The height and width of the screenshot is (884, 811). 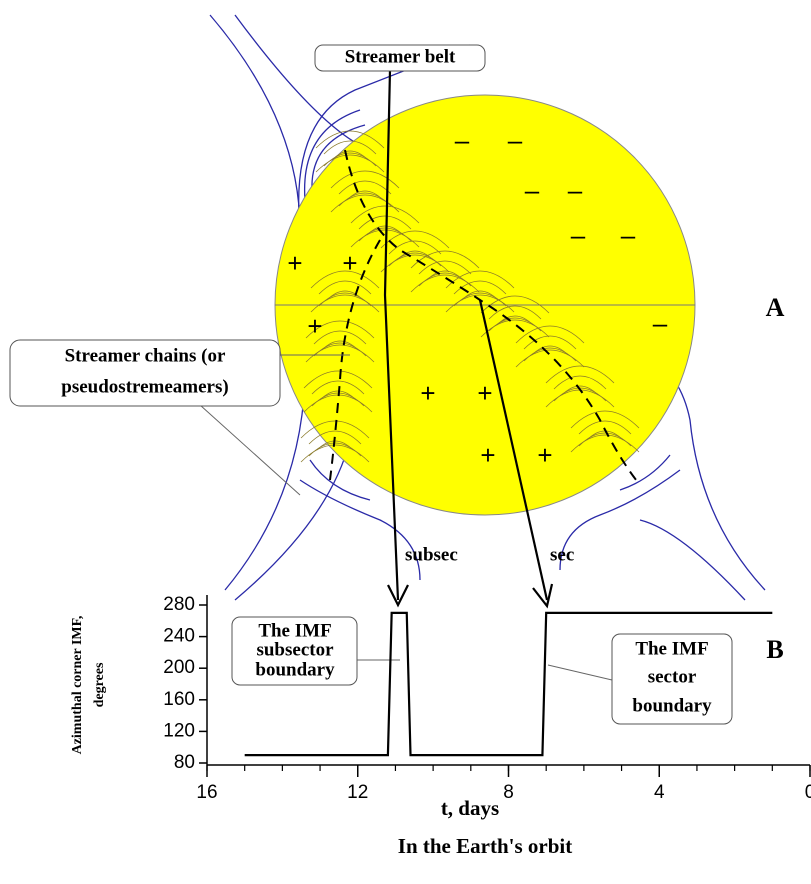 What do you see at coordinates (77, 685) in the screenshot?
I see `y-axis-label: Azimuthal corner IMF,` at bounding box center [77, 685].